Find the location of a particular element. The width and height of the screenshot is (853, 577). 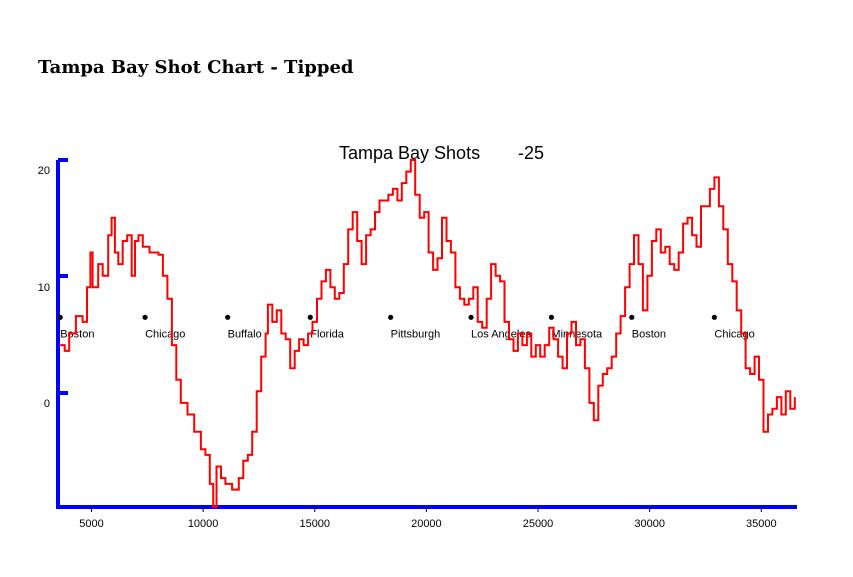

y-tick-label: 20 is located at coordinates (44, 171).